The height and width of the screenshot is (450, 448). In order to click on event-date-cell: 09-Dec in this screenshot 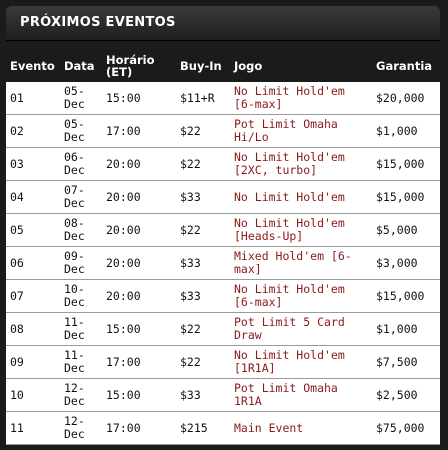, I will do `click(81, 263)`.